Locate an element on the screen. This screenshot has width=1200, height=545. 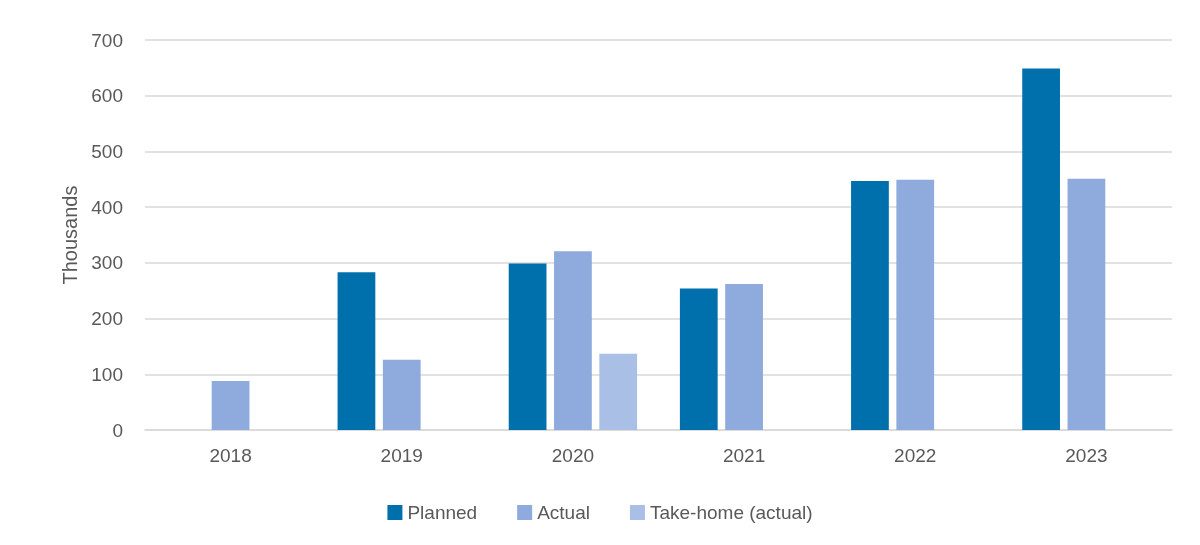
y-tick-label: 400 is located at coordinates (107, 207).